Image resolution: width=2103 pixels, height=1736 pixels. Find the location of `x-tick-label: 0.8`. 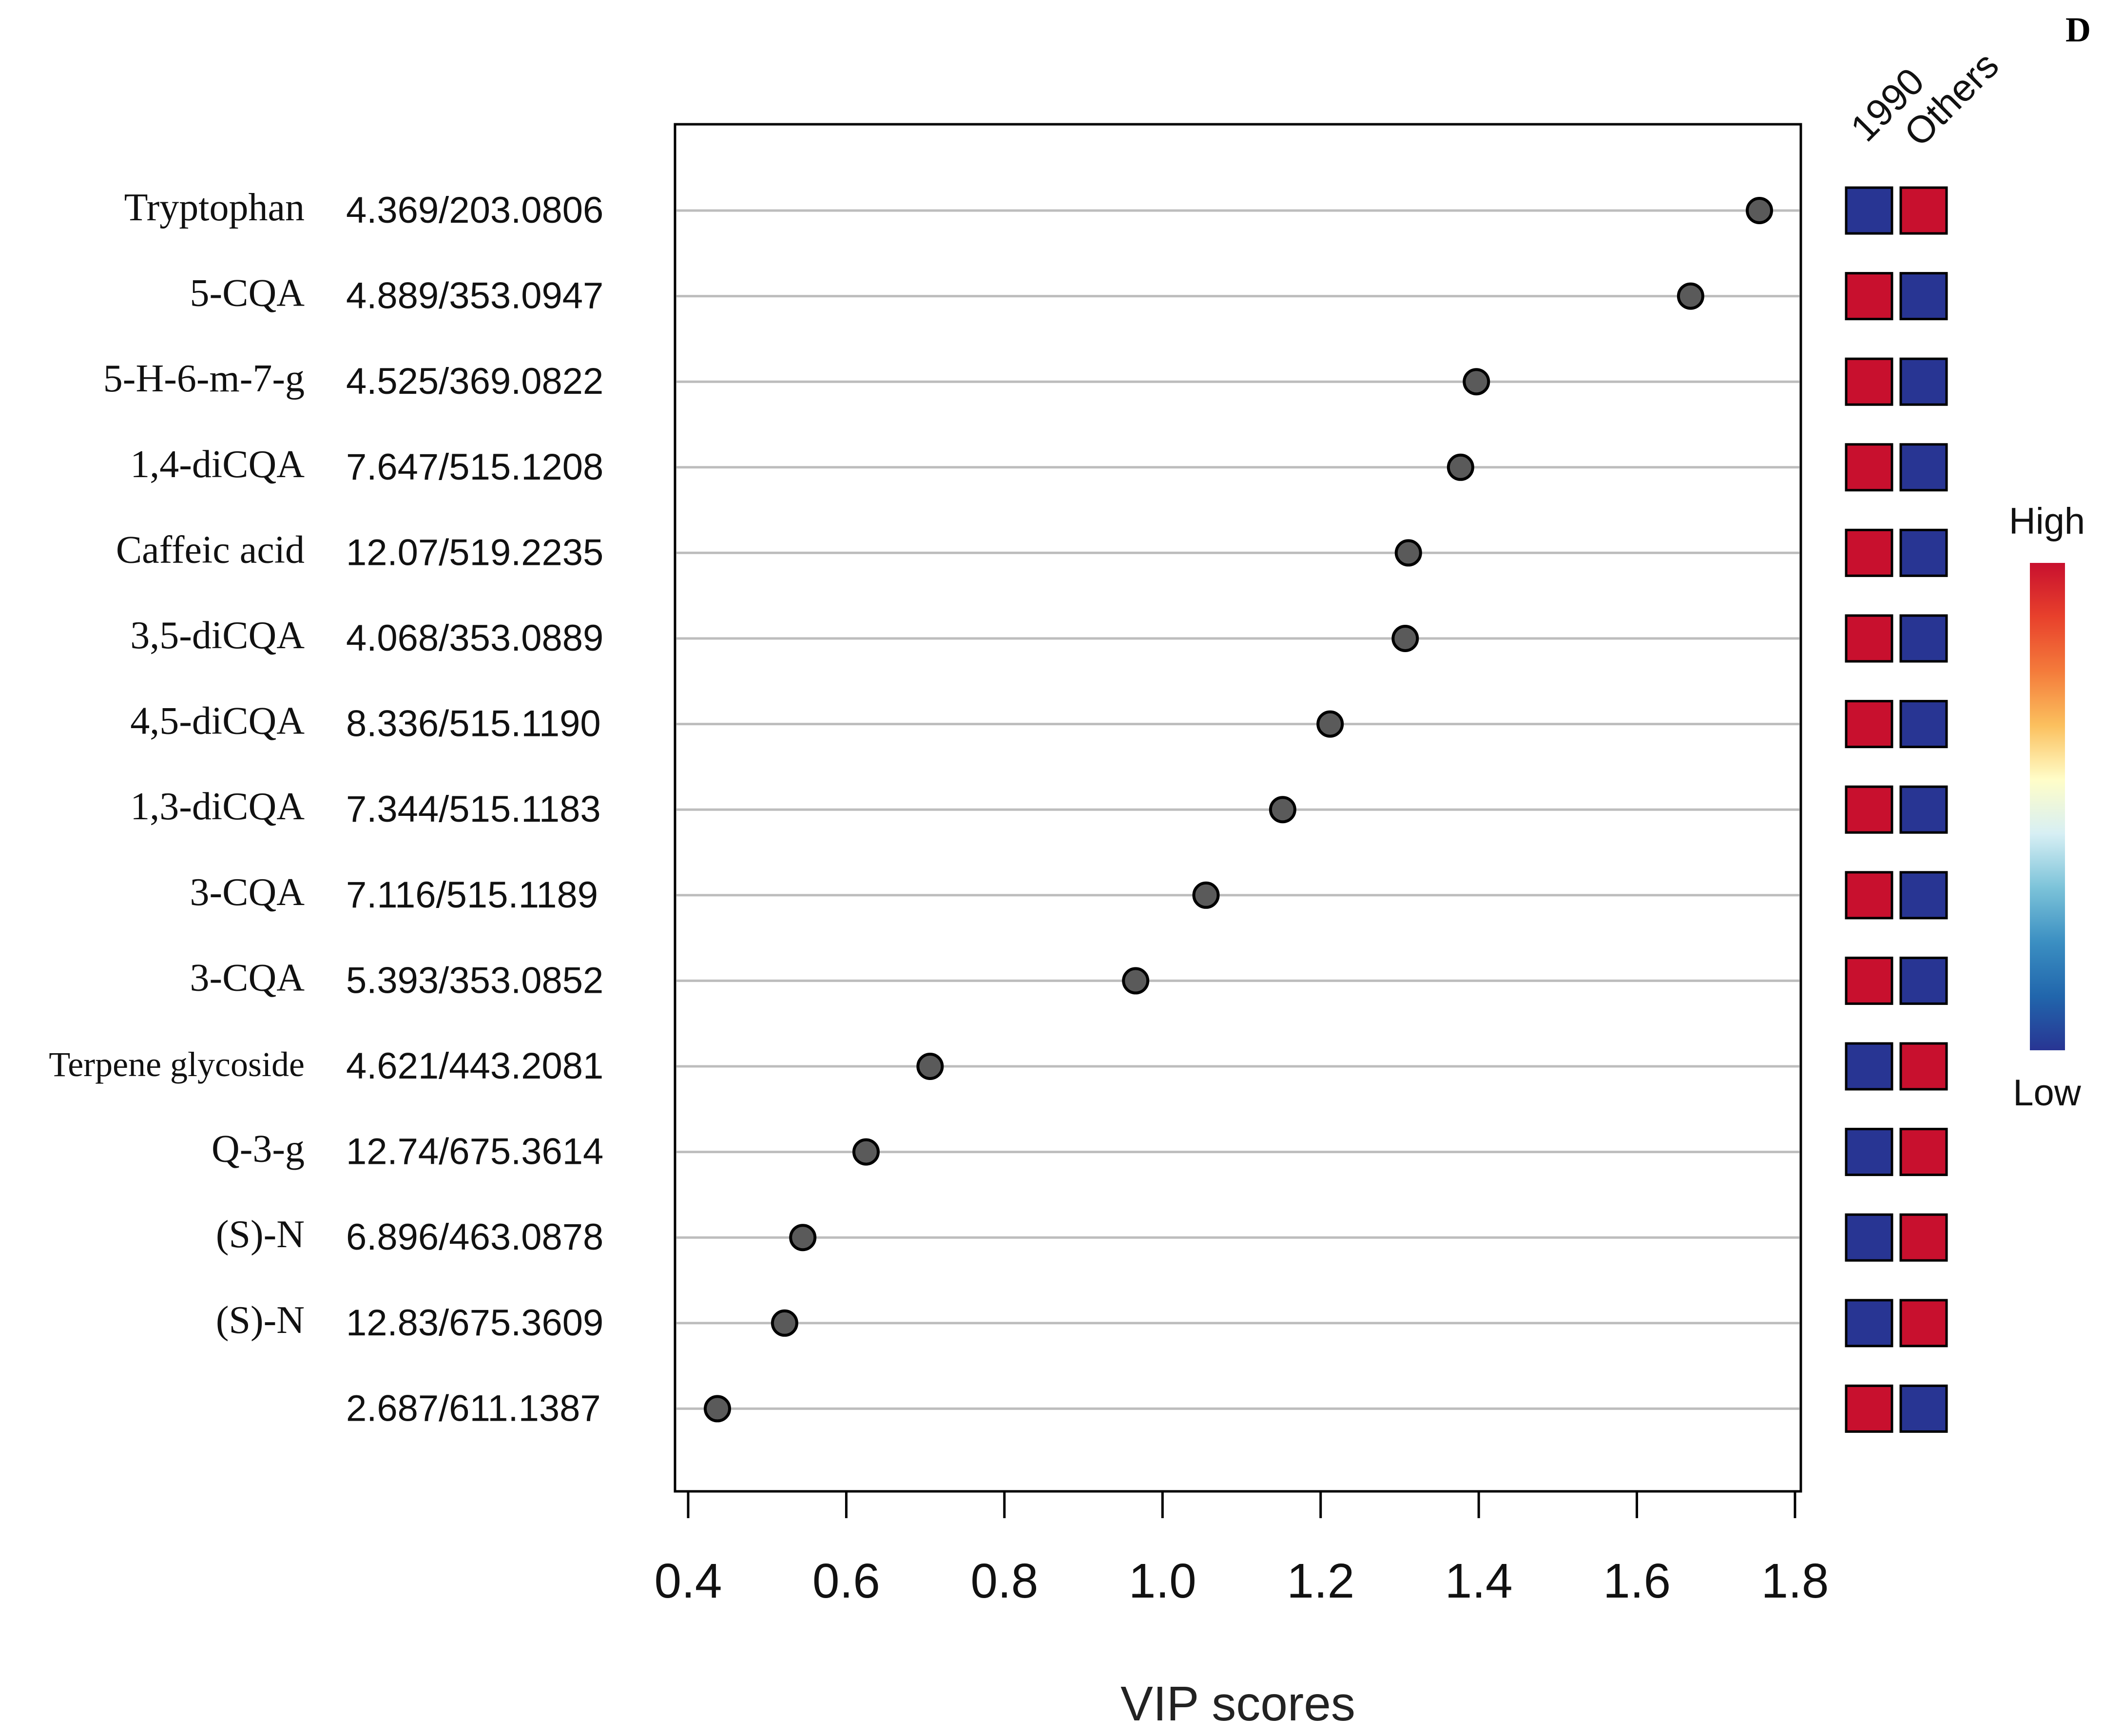

x-tick-label: 0.8 is located at coordinates (1004, 1581).